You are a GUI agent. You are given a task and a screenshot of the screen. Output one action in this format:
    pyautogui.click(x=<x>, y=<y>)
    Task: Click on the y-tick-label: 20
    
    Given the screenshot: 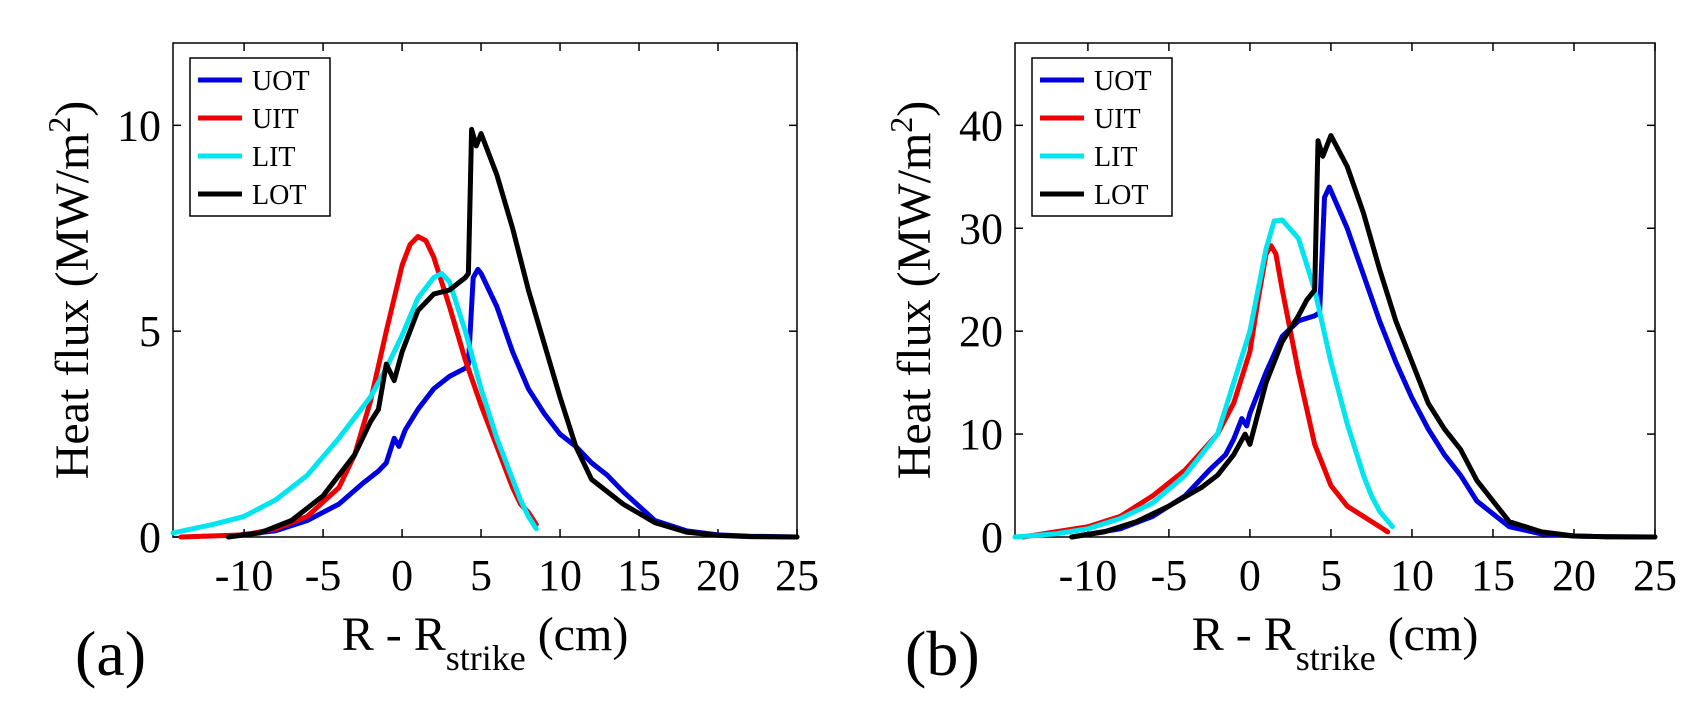 What is the action you would take?
    pyautogui.click(x=981, y=331)
    